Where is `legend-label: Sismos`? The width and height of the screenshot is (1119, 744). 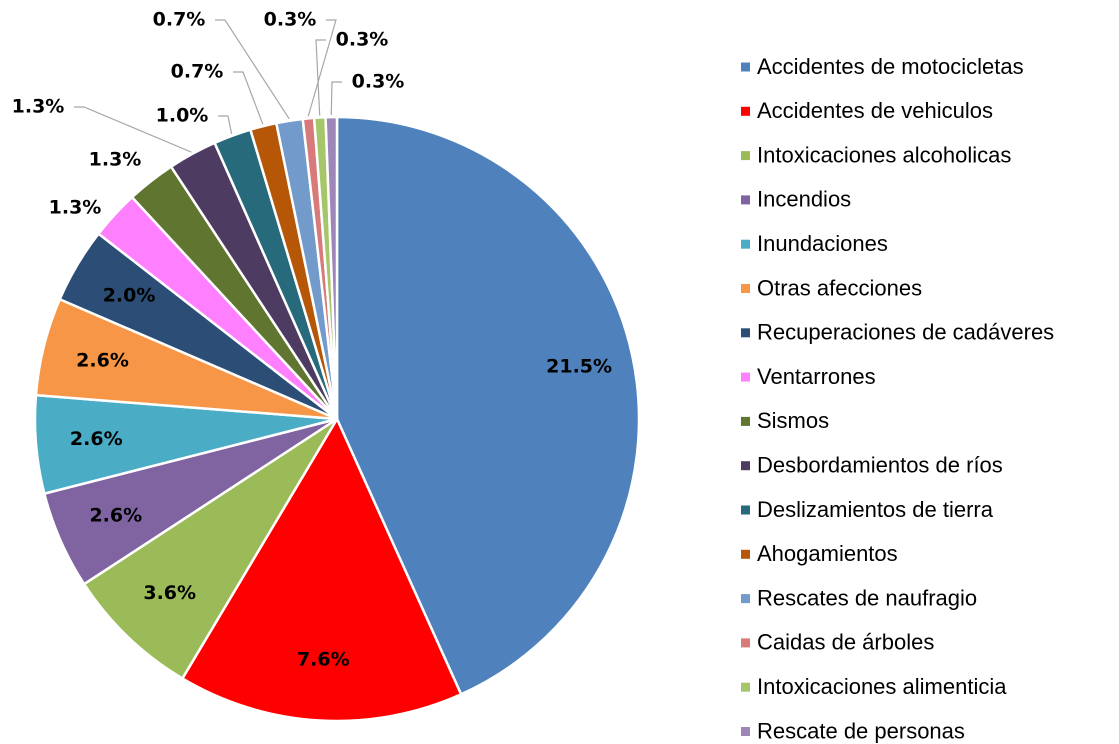
legend-label: Sismos is located at coordinates (793, 420).